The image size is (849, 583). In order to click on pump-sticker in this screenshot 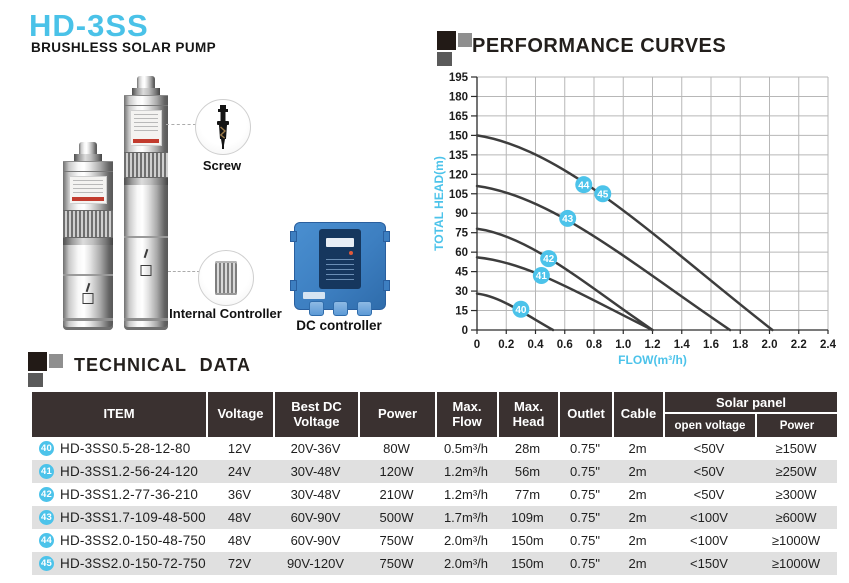, I will do `click(88, 190)`.